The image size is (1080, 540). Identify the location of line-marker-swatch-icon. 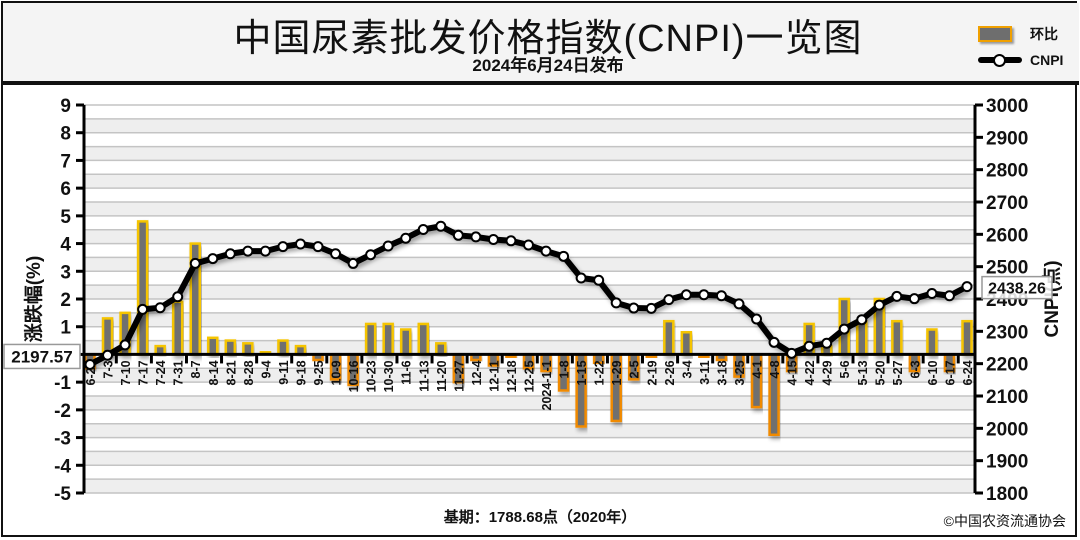
(1000, 60).